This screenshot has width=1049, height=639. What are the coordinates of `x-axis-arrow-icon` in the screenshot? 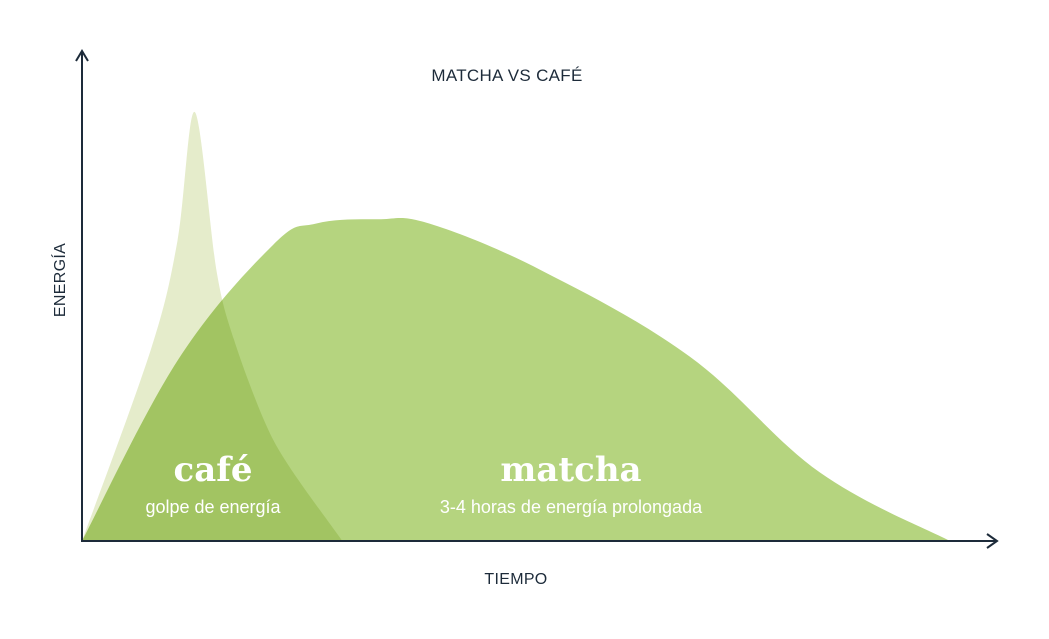 It's located at (992, 541).